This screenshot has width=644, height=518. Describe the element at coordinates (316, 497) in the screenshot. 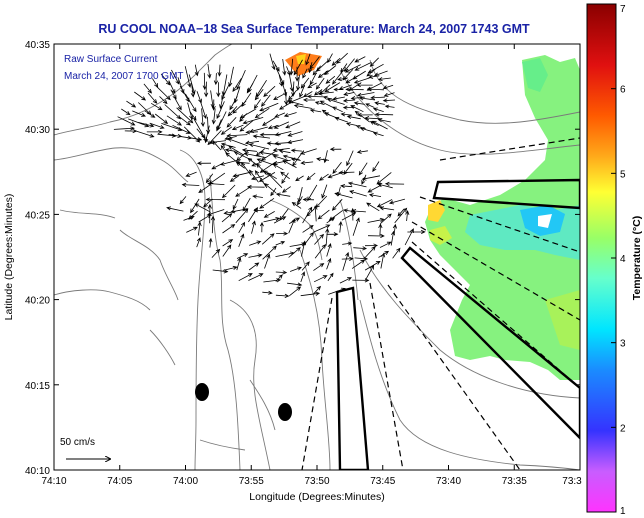

I see `x-axis-label: Longitude (Degrees:Minutes)` at that location.